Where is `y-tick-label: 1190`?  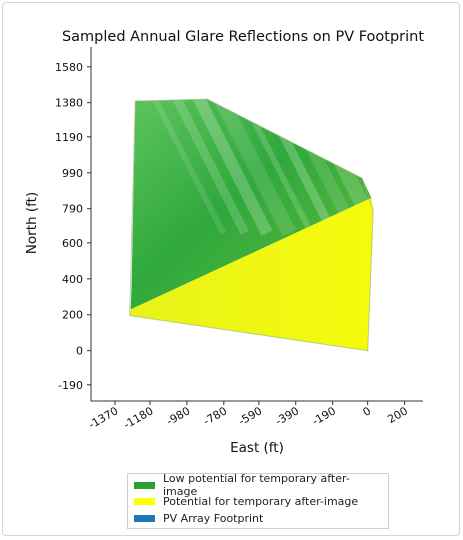 y-tick-label: 1190 is located at coordinates (69, 137).